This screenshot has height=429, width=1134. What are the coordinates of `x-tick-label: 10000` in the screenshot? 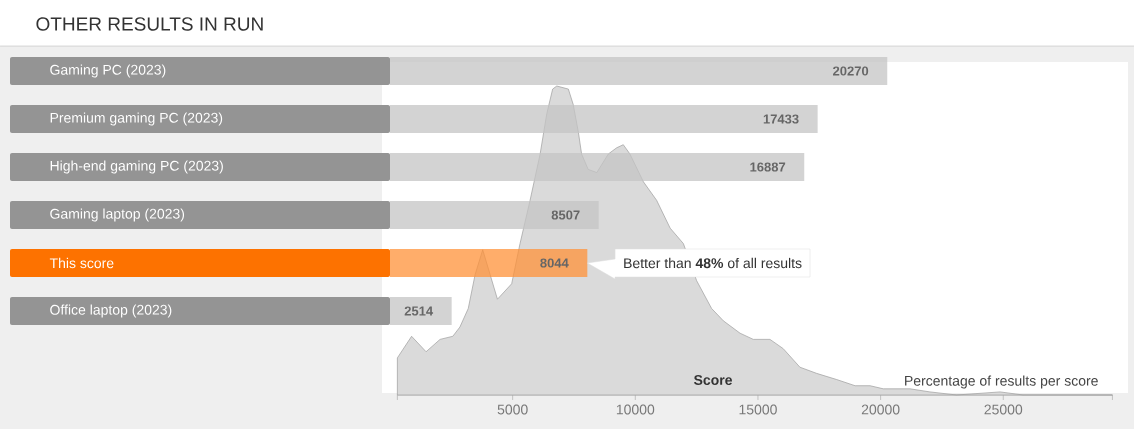 It's located at (635, 409).